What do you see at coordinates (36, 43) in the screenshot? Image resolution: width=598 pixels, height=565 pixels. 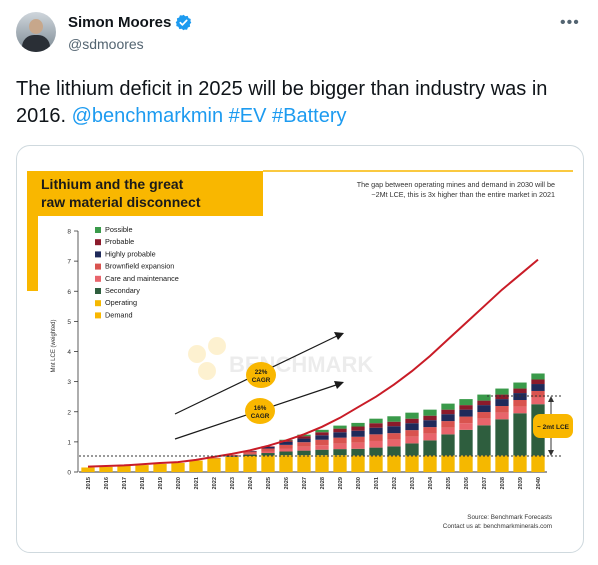 I see `avatar-body` at bounding box center [36, 43].